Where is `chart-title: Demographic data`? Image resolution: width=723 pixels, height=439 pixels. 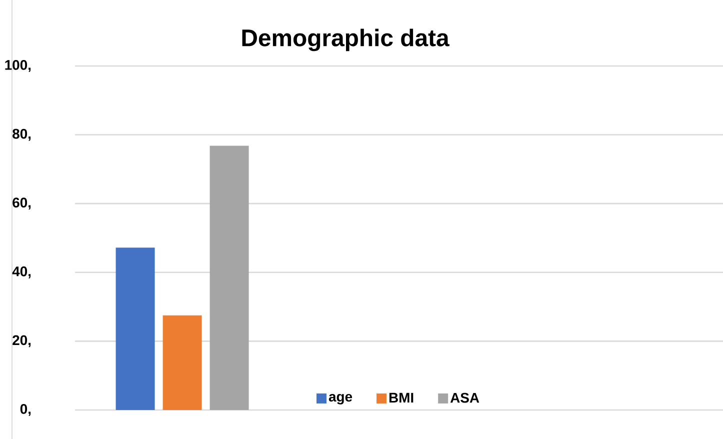
chart-title: Demographic data is located at coordinates (346, 40).